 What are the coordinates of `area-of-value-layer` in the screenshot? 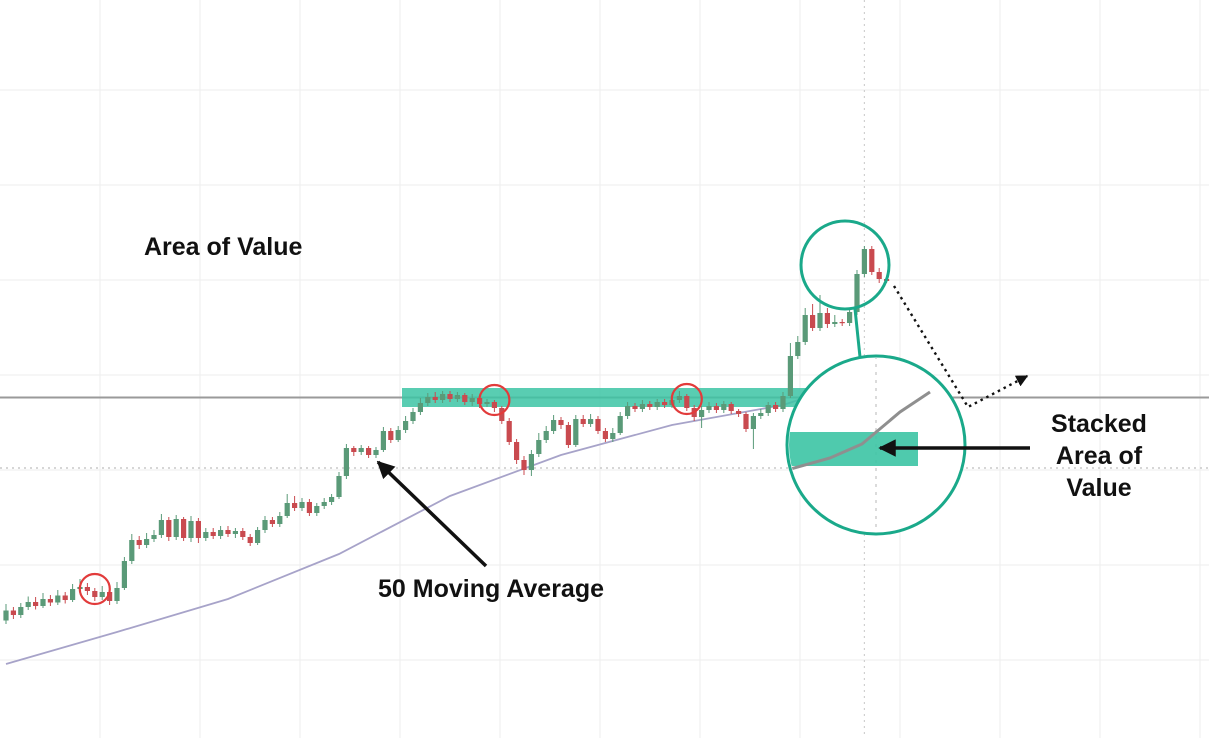 It's located at (640, 397).